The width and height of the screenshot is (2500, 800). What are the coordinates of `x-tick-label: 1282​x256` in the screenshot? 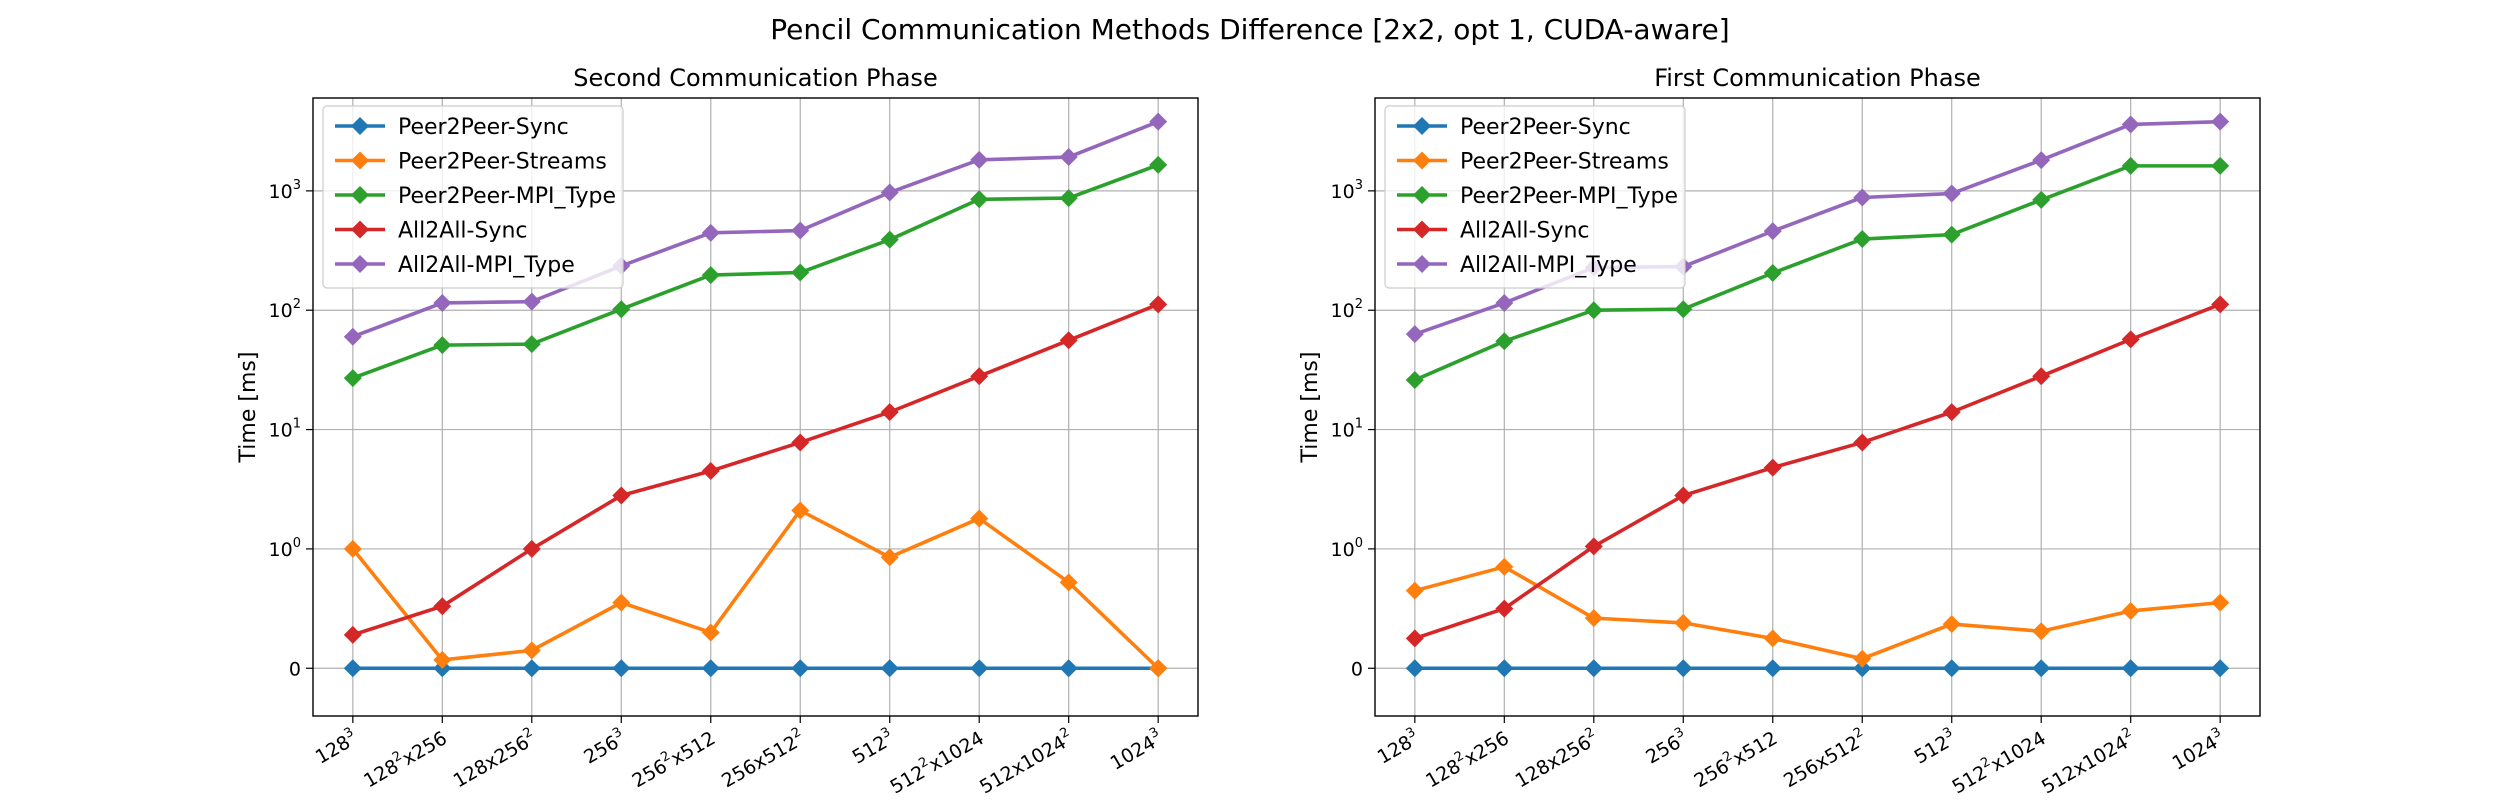 It's located at (1467, 759).